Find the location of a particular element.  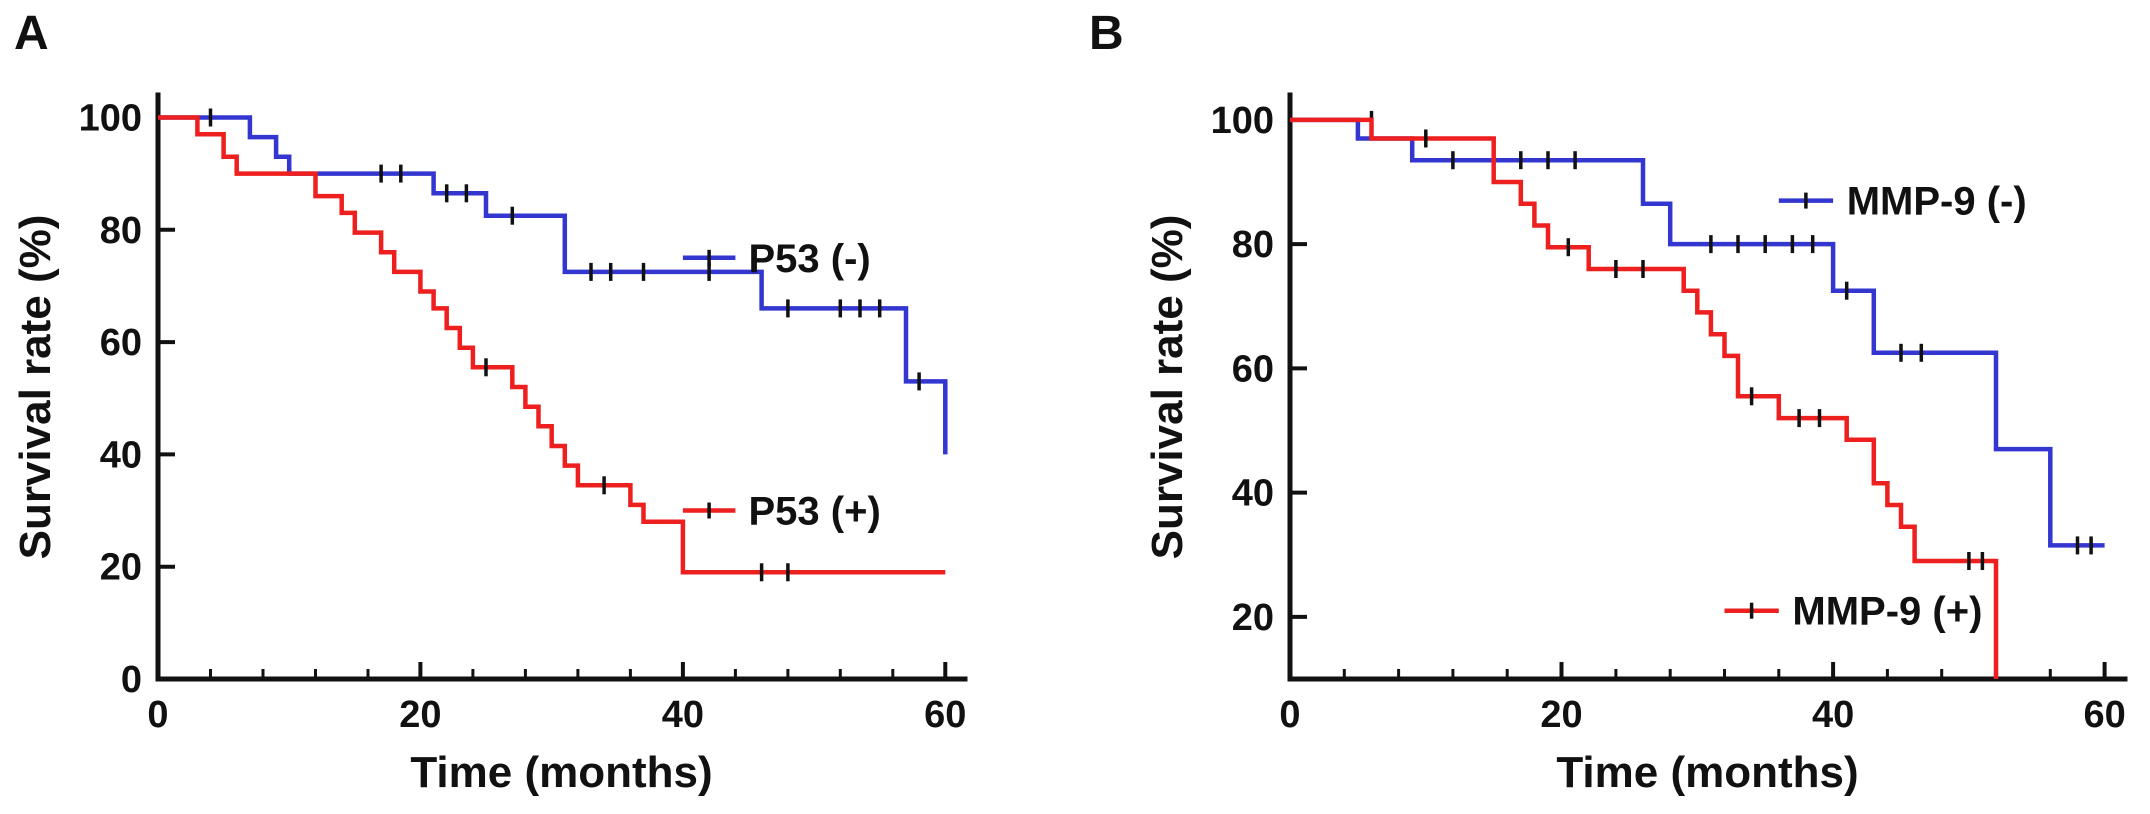

legend-entry: P53 (+) is located at coordinates (781, 512).